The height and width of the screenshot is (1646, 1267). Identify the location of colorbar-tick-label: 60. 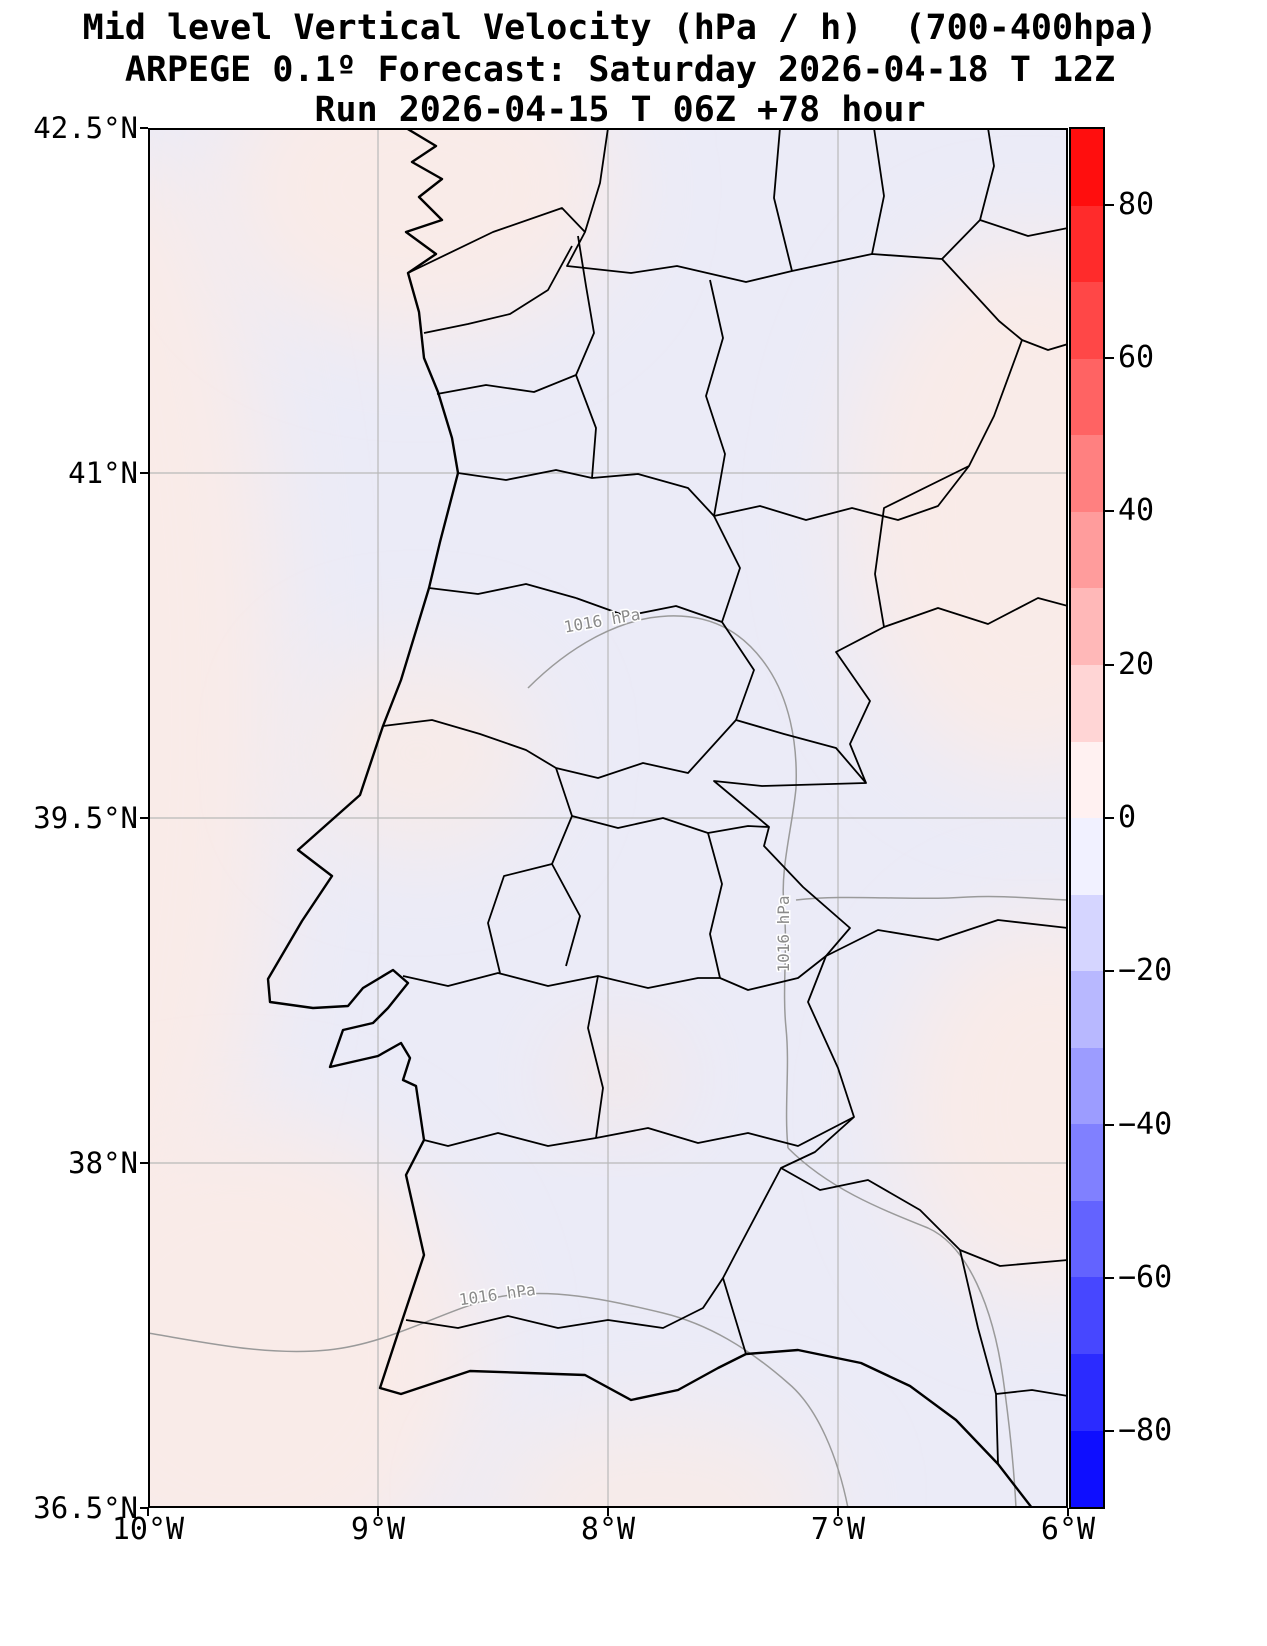
(1136, 357).